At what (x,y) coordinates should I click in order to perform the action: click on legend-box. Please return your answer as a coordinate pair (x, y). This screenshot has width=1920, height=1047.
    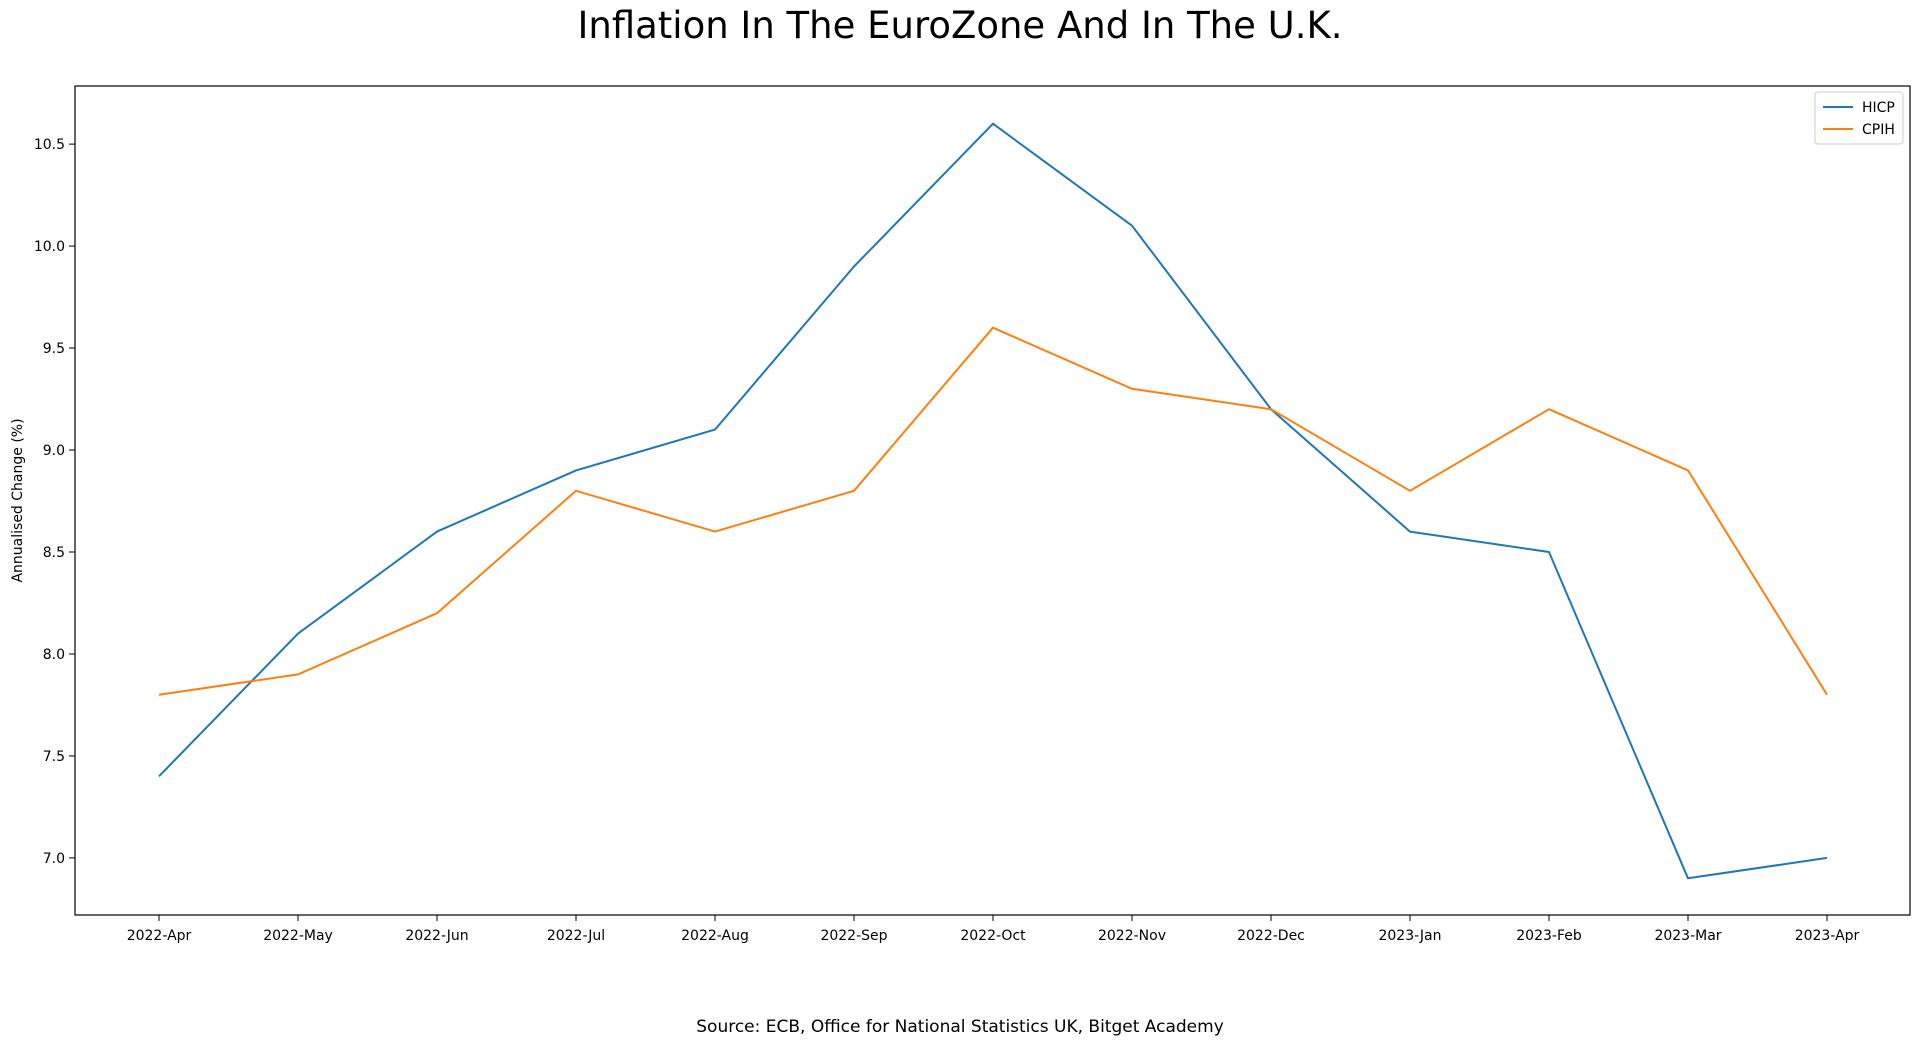
    Looking at the image, I should click on (1859, 118).